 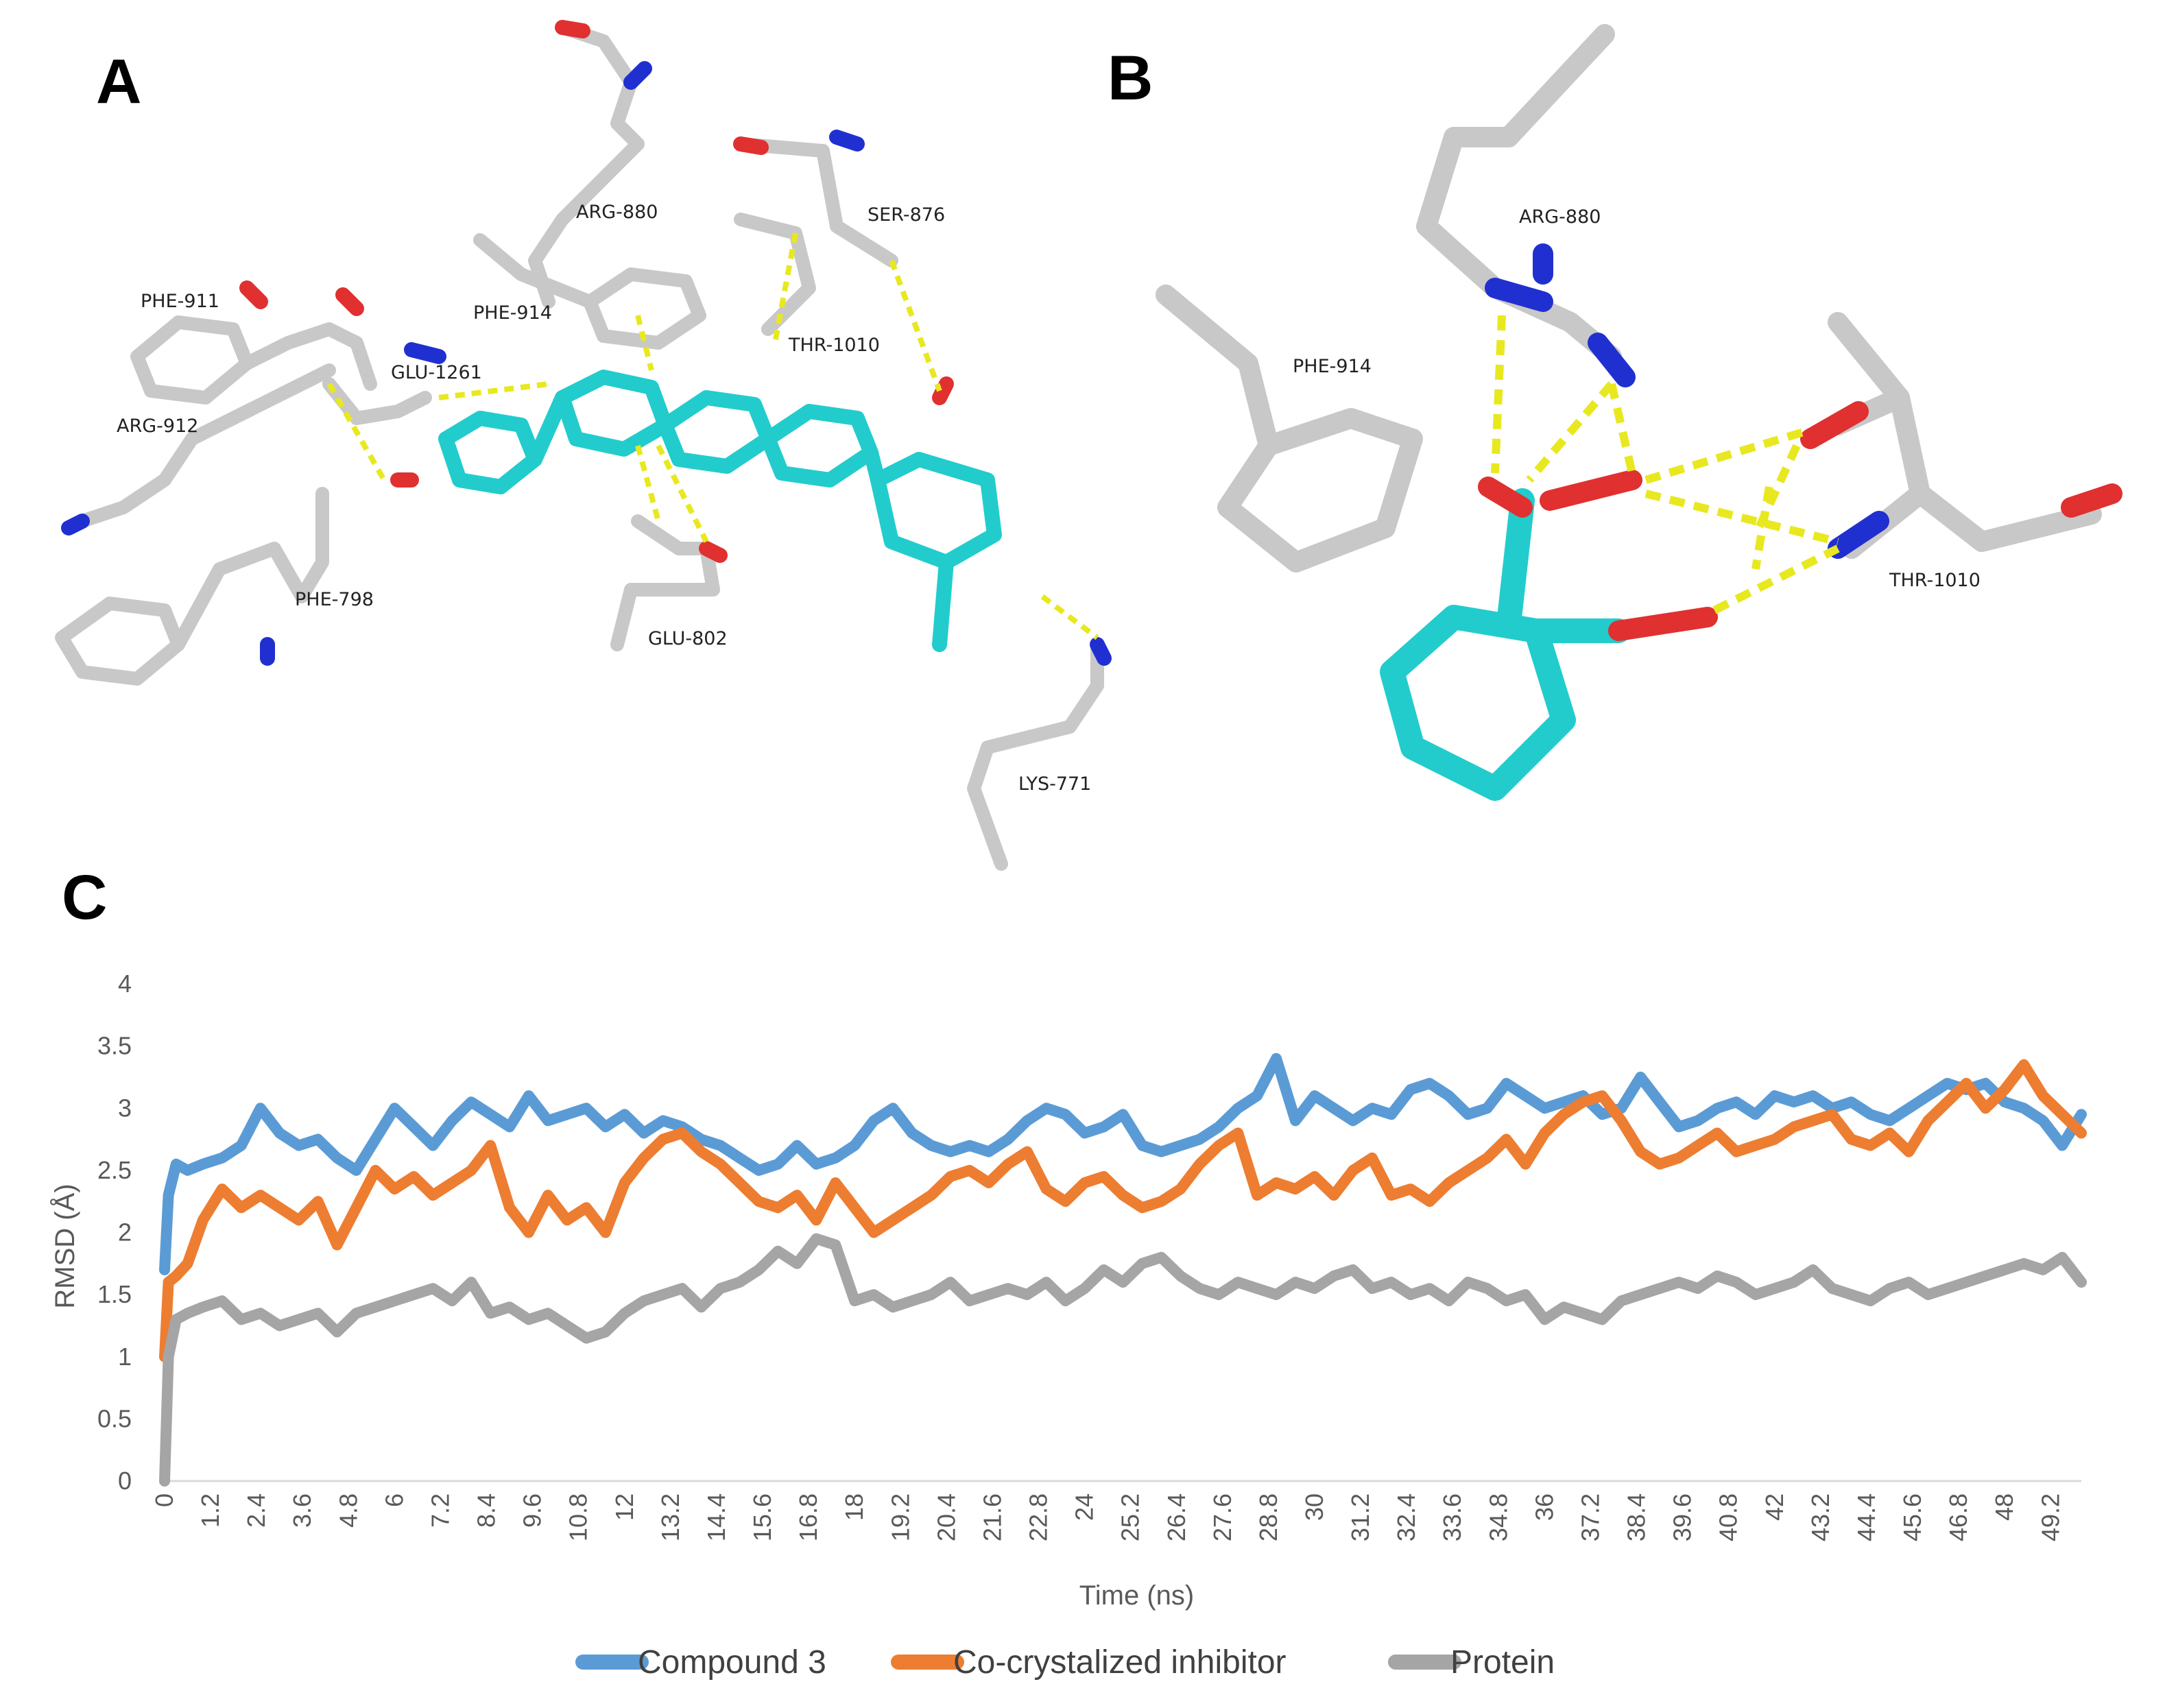 I want to click on y-tick-label: 1.5, so click(x=114, y=1294).